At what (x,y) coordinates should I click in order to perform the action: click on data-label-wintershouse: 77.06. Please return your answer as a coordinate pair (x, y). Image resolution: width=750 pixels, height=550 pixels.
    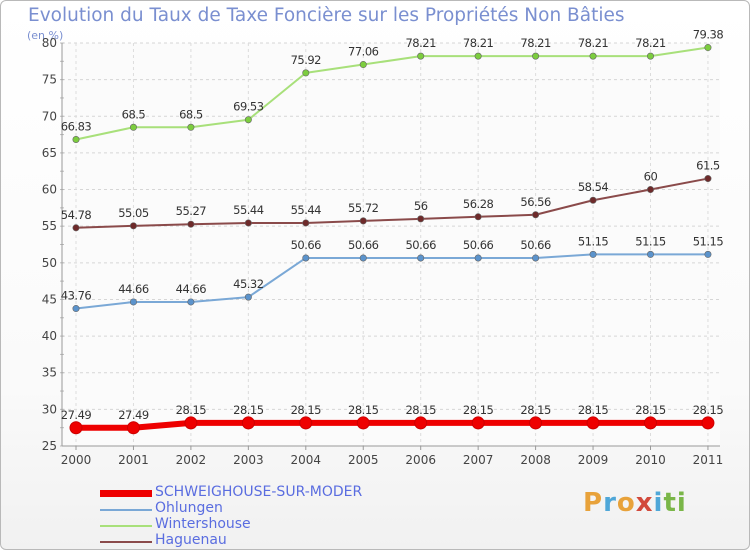
    Looking at the image, I should click on (363, 52).